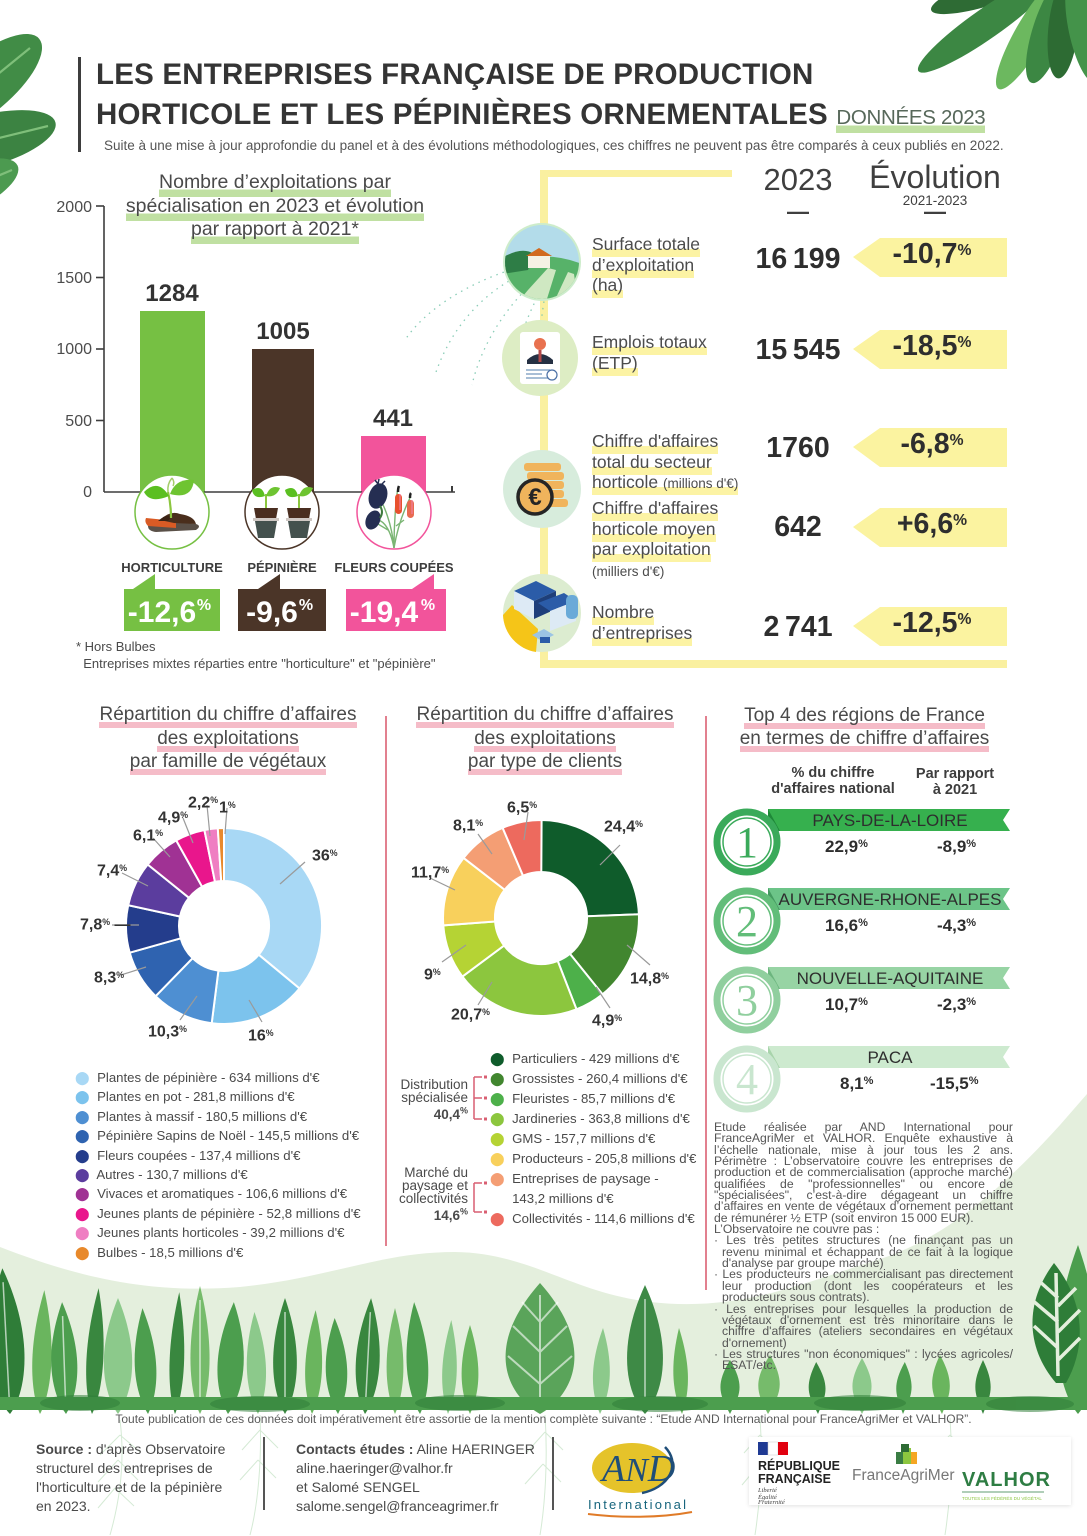 The height and width of the screenshot is (1536, 1087). What do you see at coordinates (747, 921) in the screenshot?
I see `svg-text: 2` at bounding box center [747, 921].